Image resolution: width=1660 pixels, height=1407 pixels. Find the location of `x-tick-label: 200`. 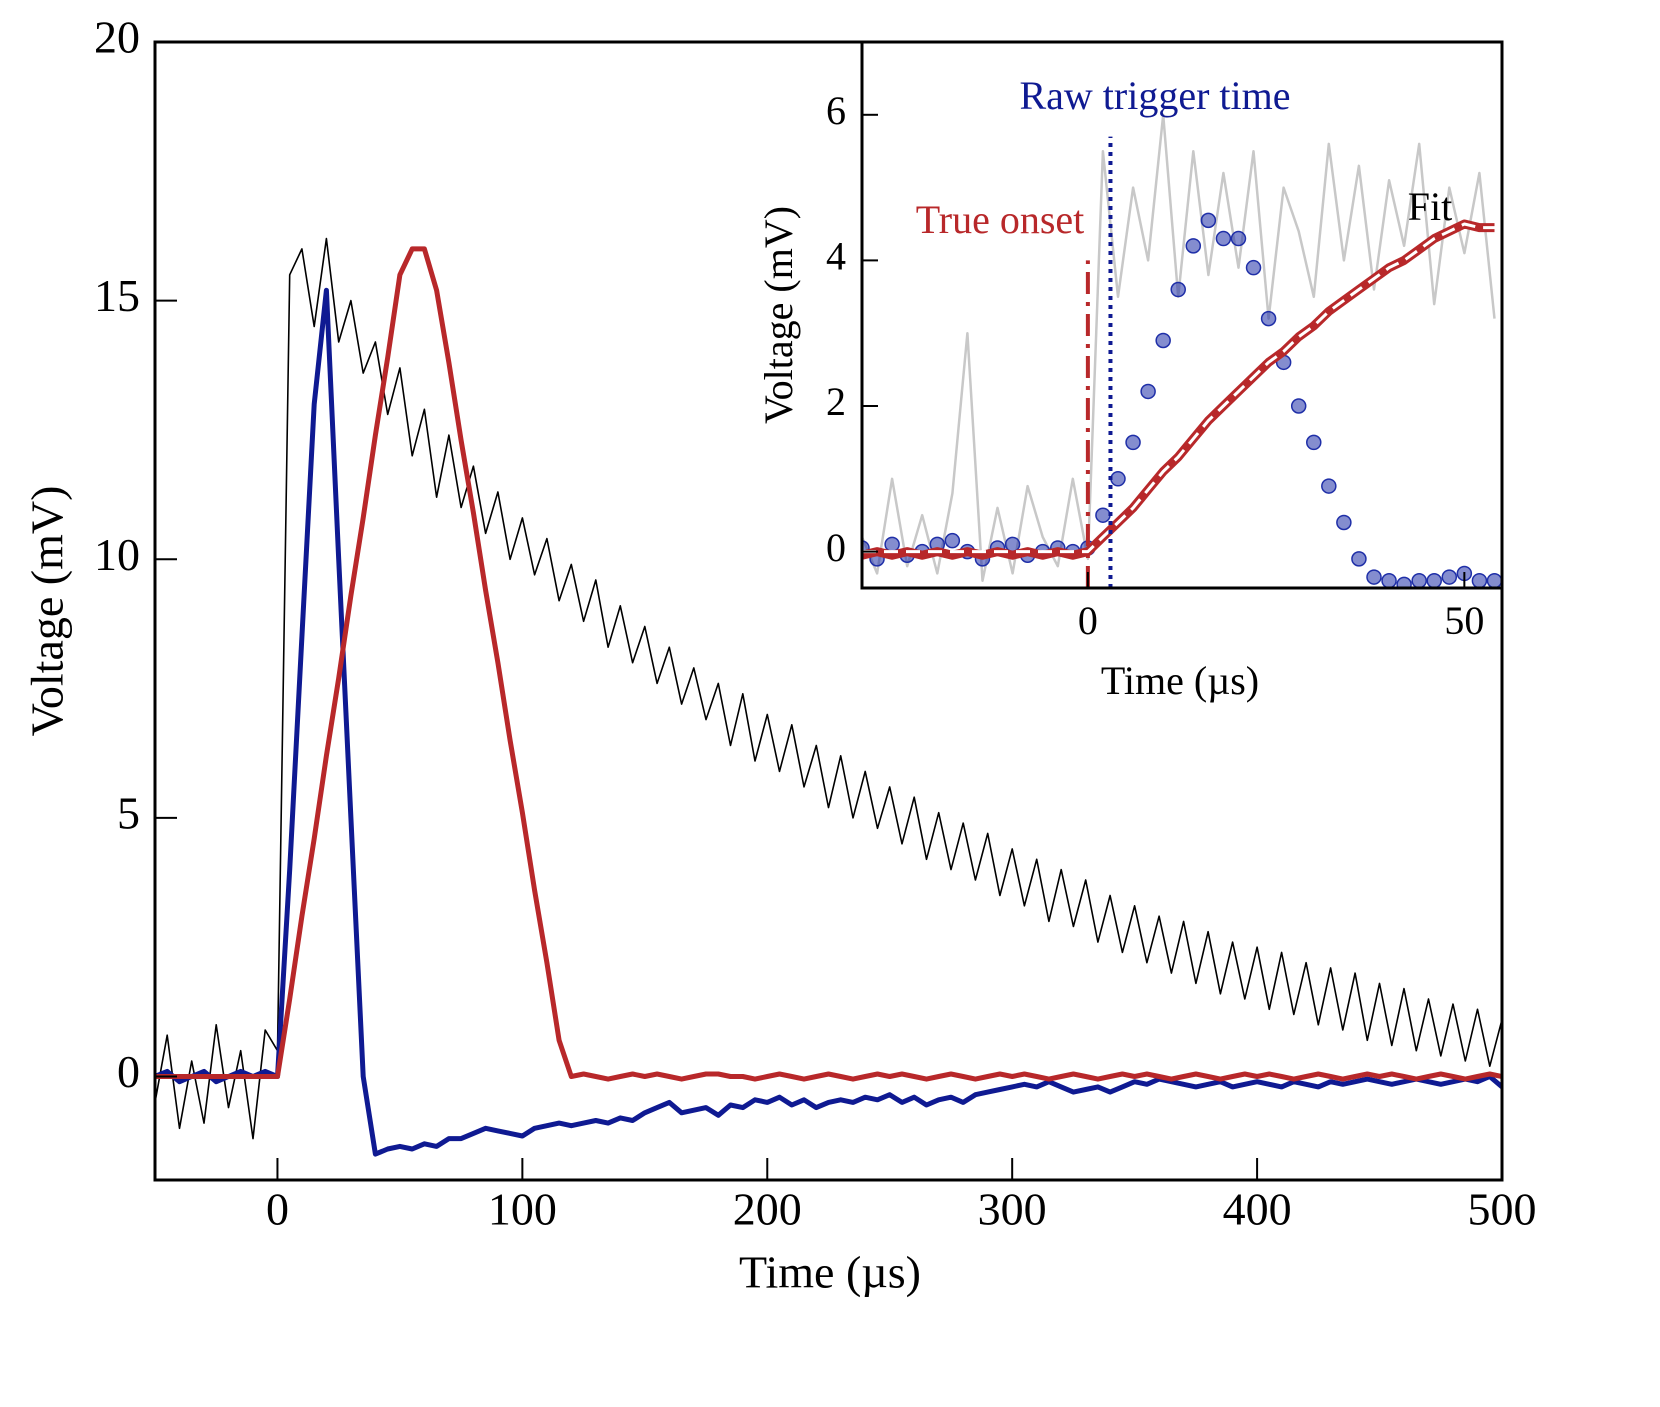

x-tick-label: 200 is located at coordinates (767, 1209).